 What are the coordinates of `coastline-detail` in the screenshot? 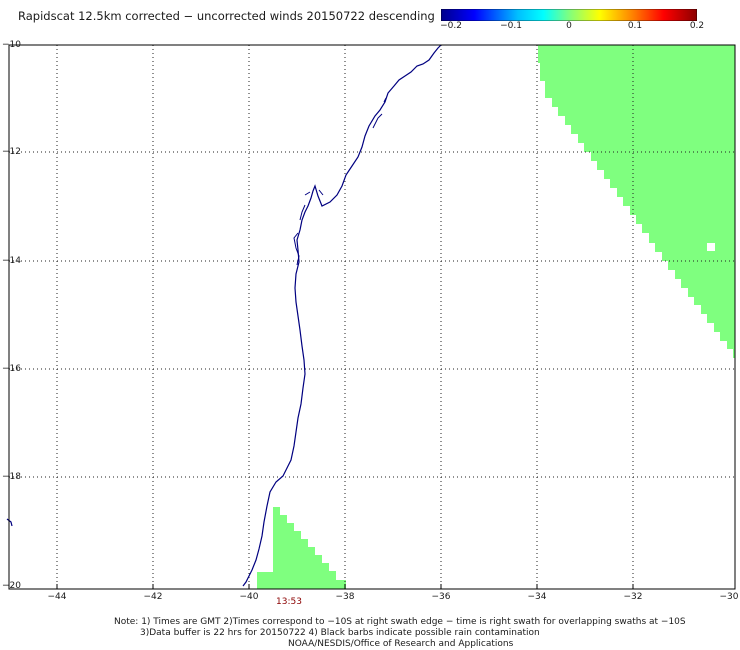 It's located at (340, 181).